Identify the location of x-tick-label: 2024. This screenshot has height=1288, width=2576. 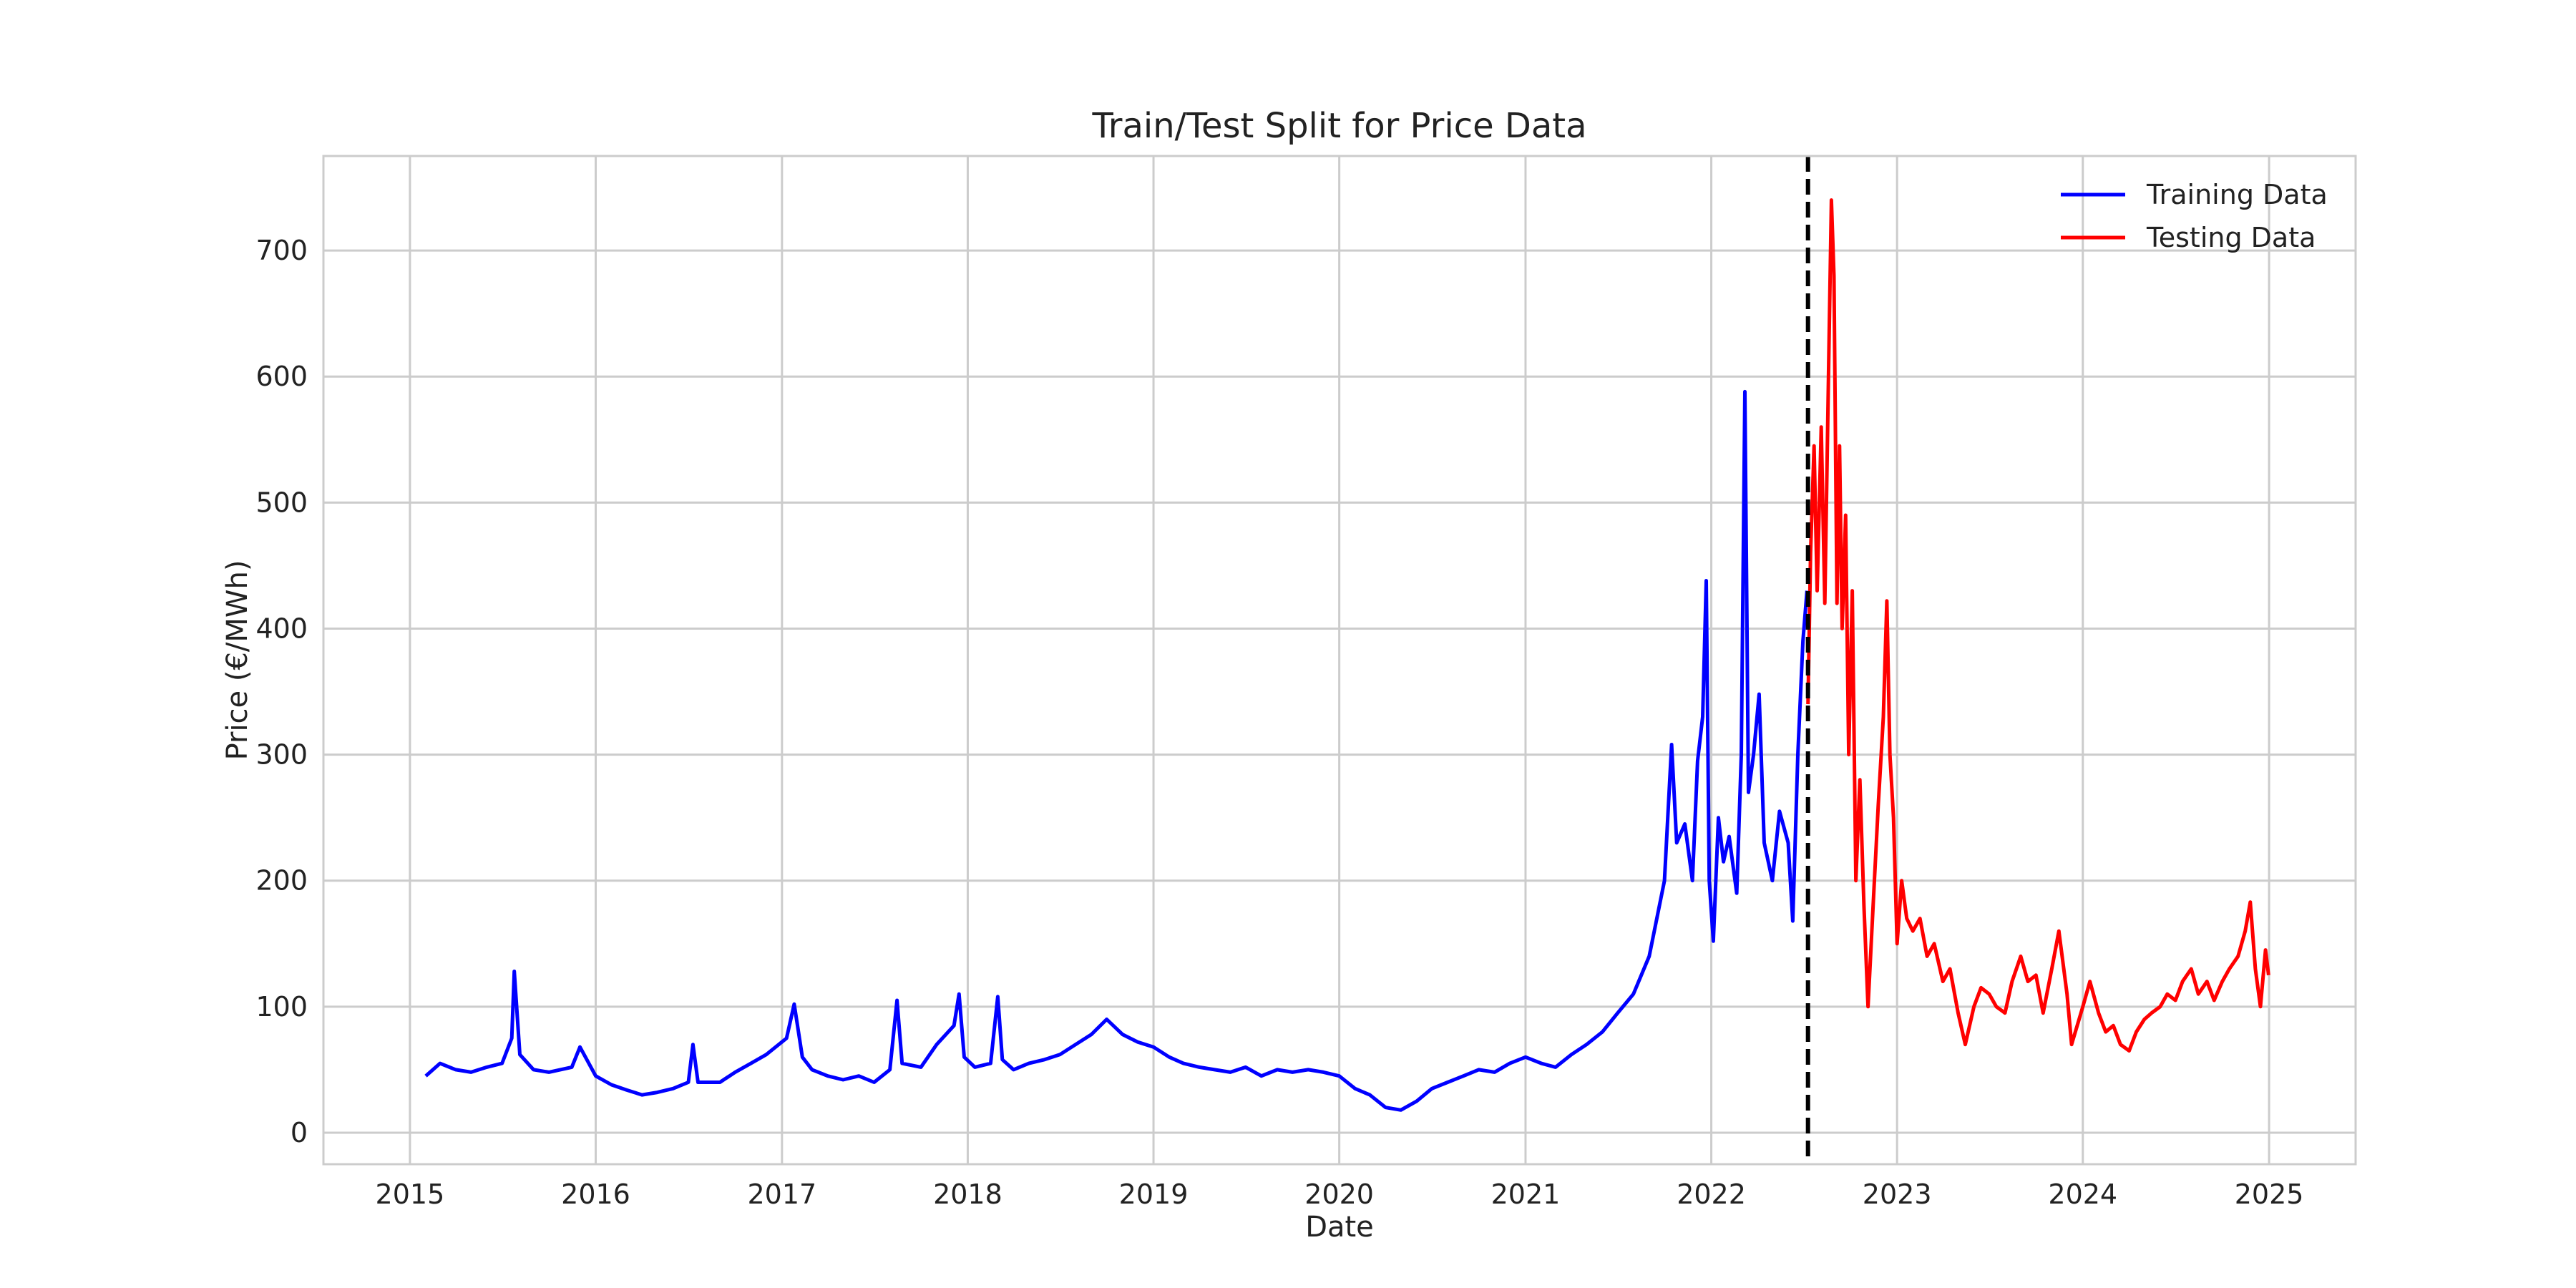
(2082, 1194).